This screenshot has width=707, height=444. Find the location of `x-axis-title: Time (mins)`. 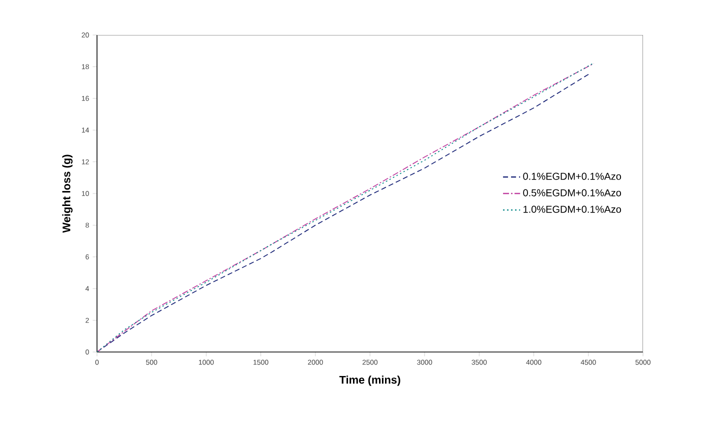

x-axis-title: Time (mins) is located at coordinates (369, 381).